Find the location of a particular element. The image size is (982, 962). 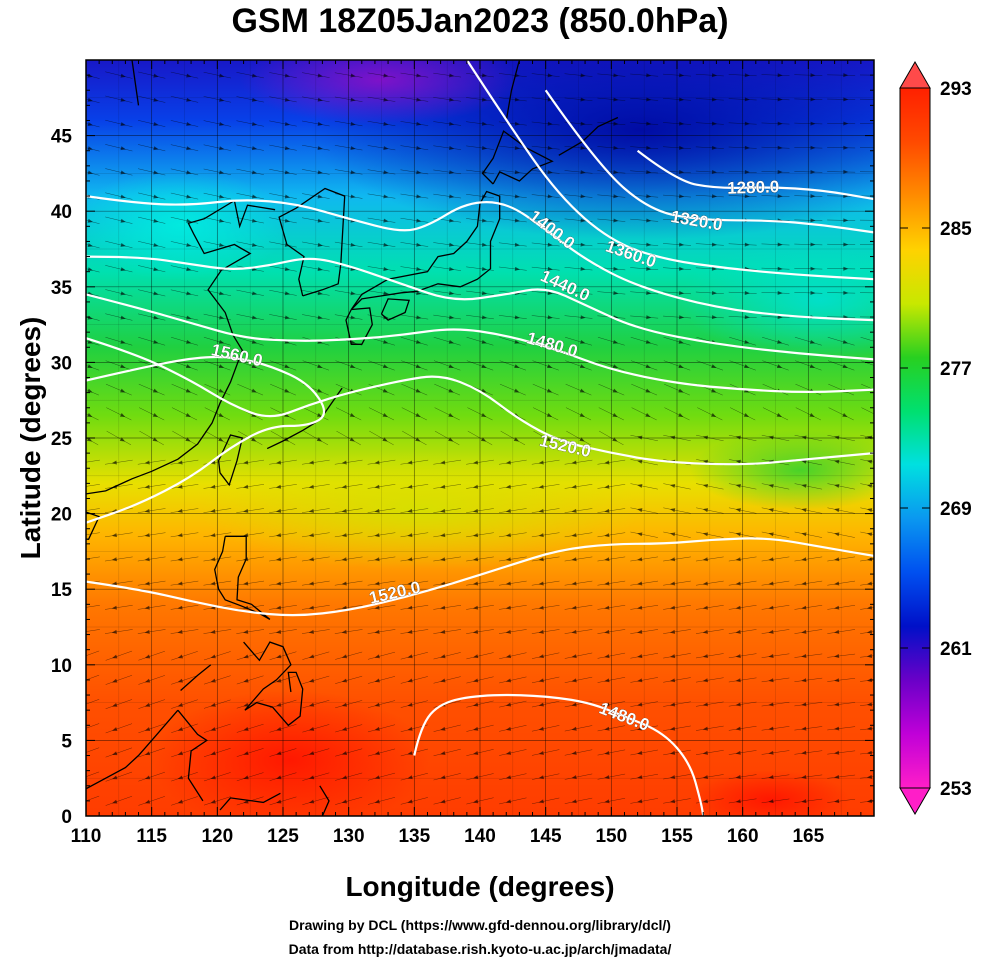

coastline is located at coordinates (93, 525).